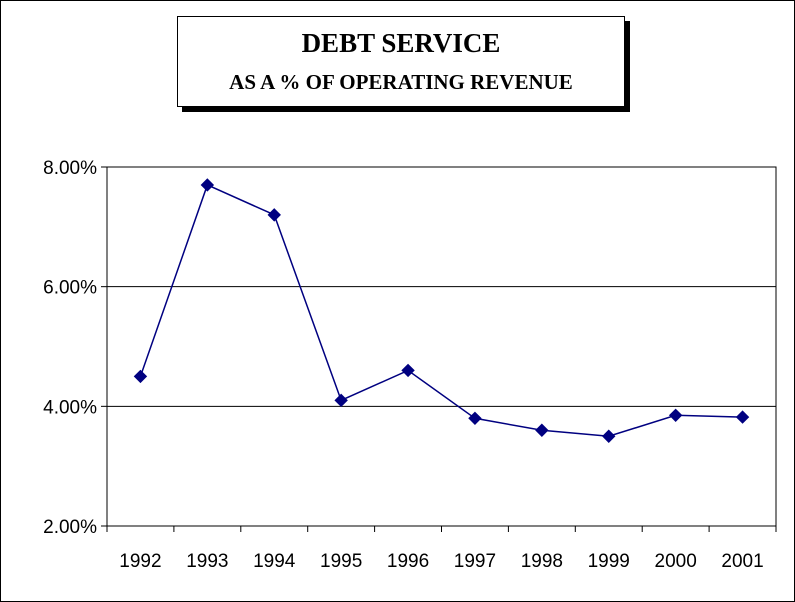 This screenshot has height=602, width=795. Describe the element at coordinates (408, 561) in the screenshot. I see `x-tick-label: 1996` at that location.